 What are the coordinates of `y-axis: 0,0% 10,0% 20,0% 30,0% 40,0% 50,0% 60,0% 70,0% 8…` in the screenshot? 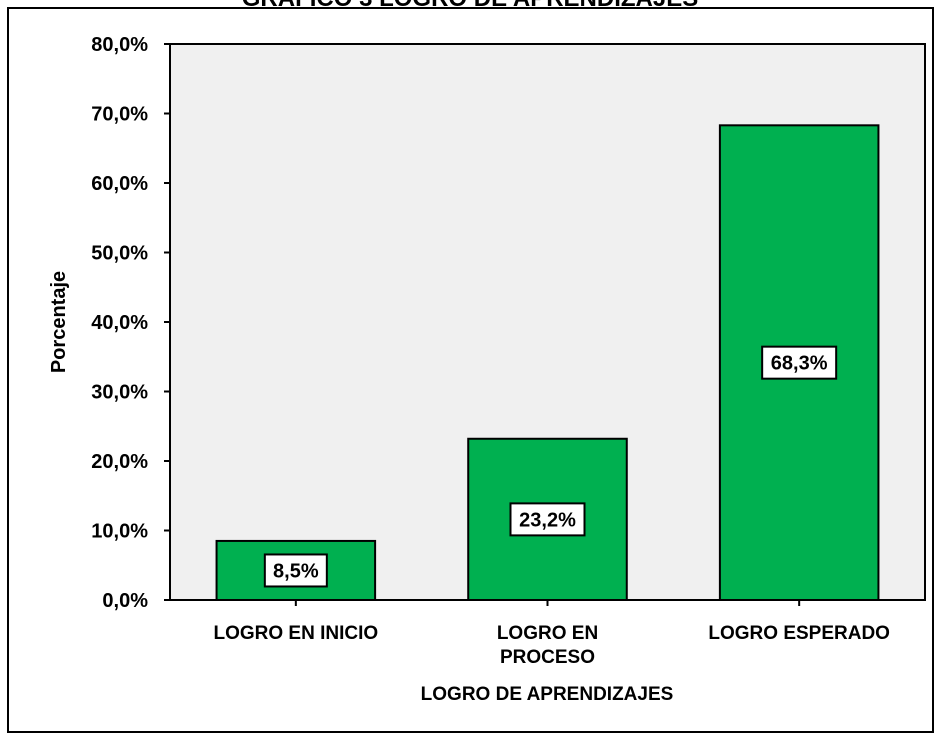 It's located at (130, 323).